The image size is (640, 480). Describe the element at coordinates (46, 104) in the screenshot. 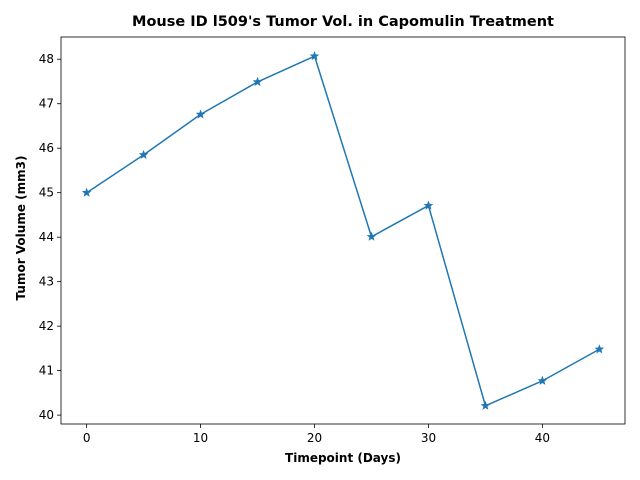

I see `y-tick-label: 47` at that location.